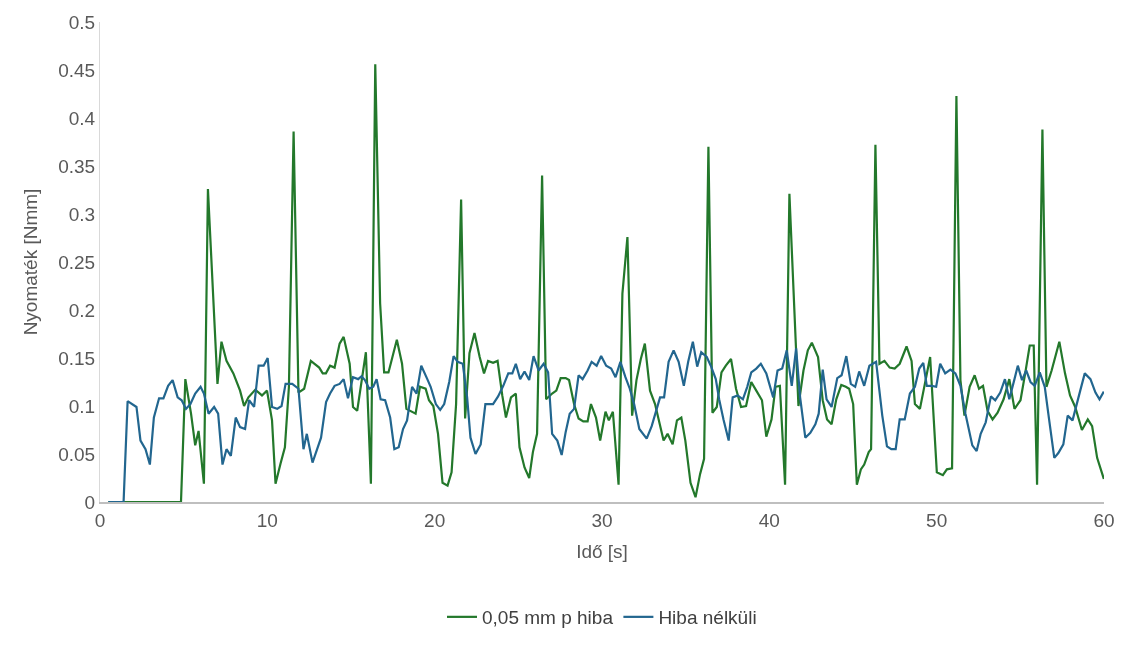  What do you see at coordinates (548, 618) in the screenshot?
I see `legend-label: 0,05 mm p hiba` at bounding box center [548, 618].